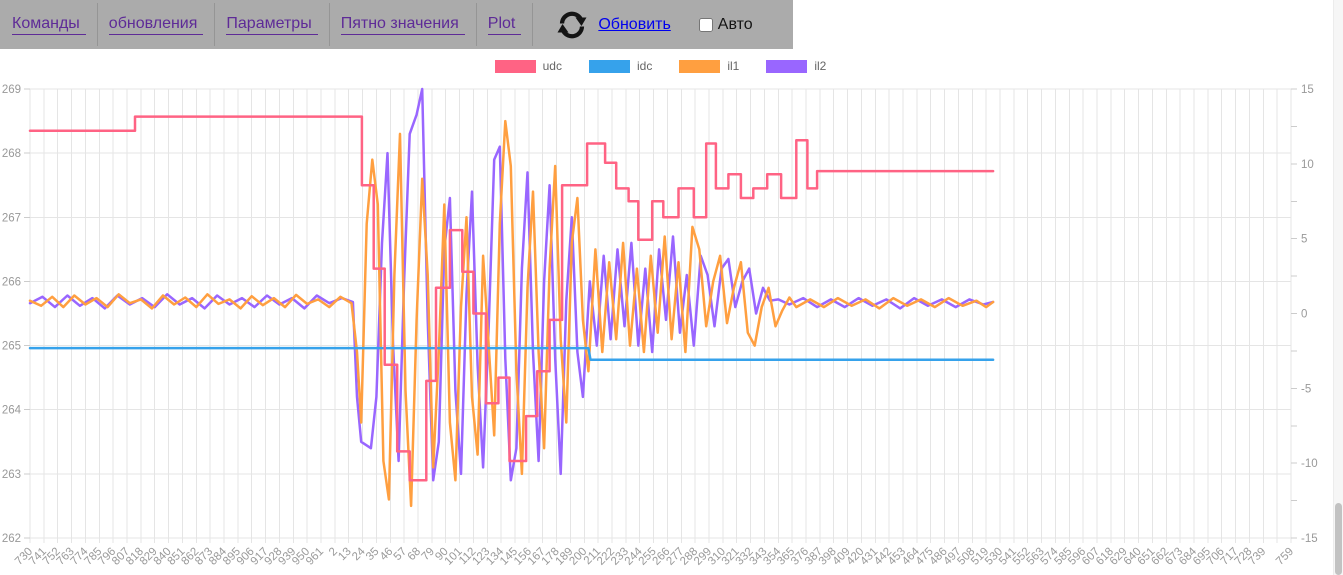 This screenshot has height=575, width=1343. Describe the element at coordinates (820, 66) in the screenshot. I see `legend-label-il2: il2` at that location.